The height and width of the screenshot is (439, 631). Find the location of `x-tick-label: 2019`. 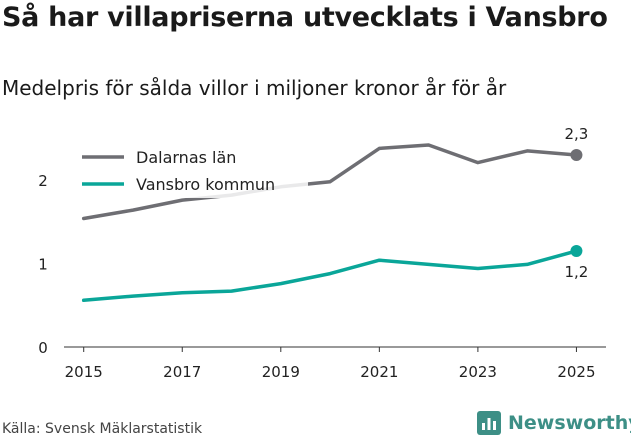

x-tick-label: 2019 is located at coordinates (281, 372).